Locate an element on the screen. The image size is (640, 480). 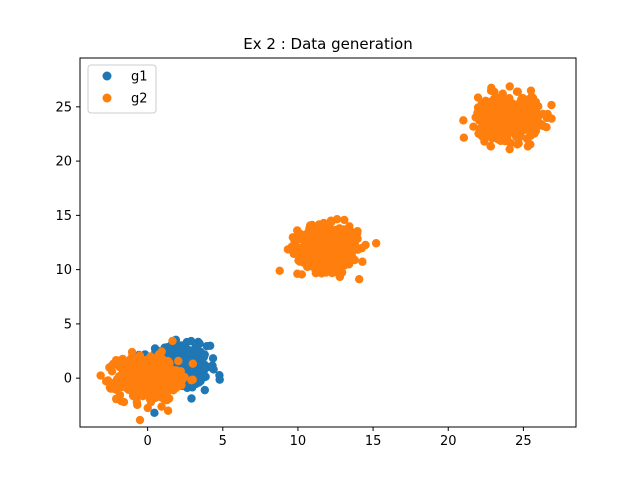
x-tick-label: 25 is located at coordinates (523, 441).